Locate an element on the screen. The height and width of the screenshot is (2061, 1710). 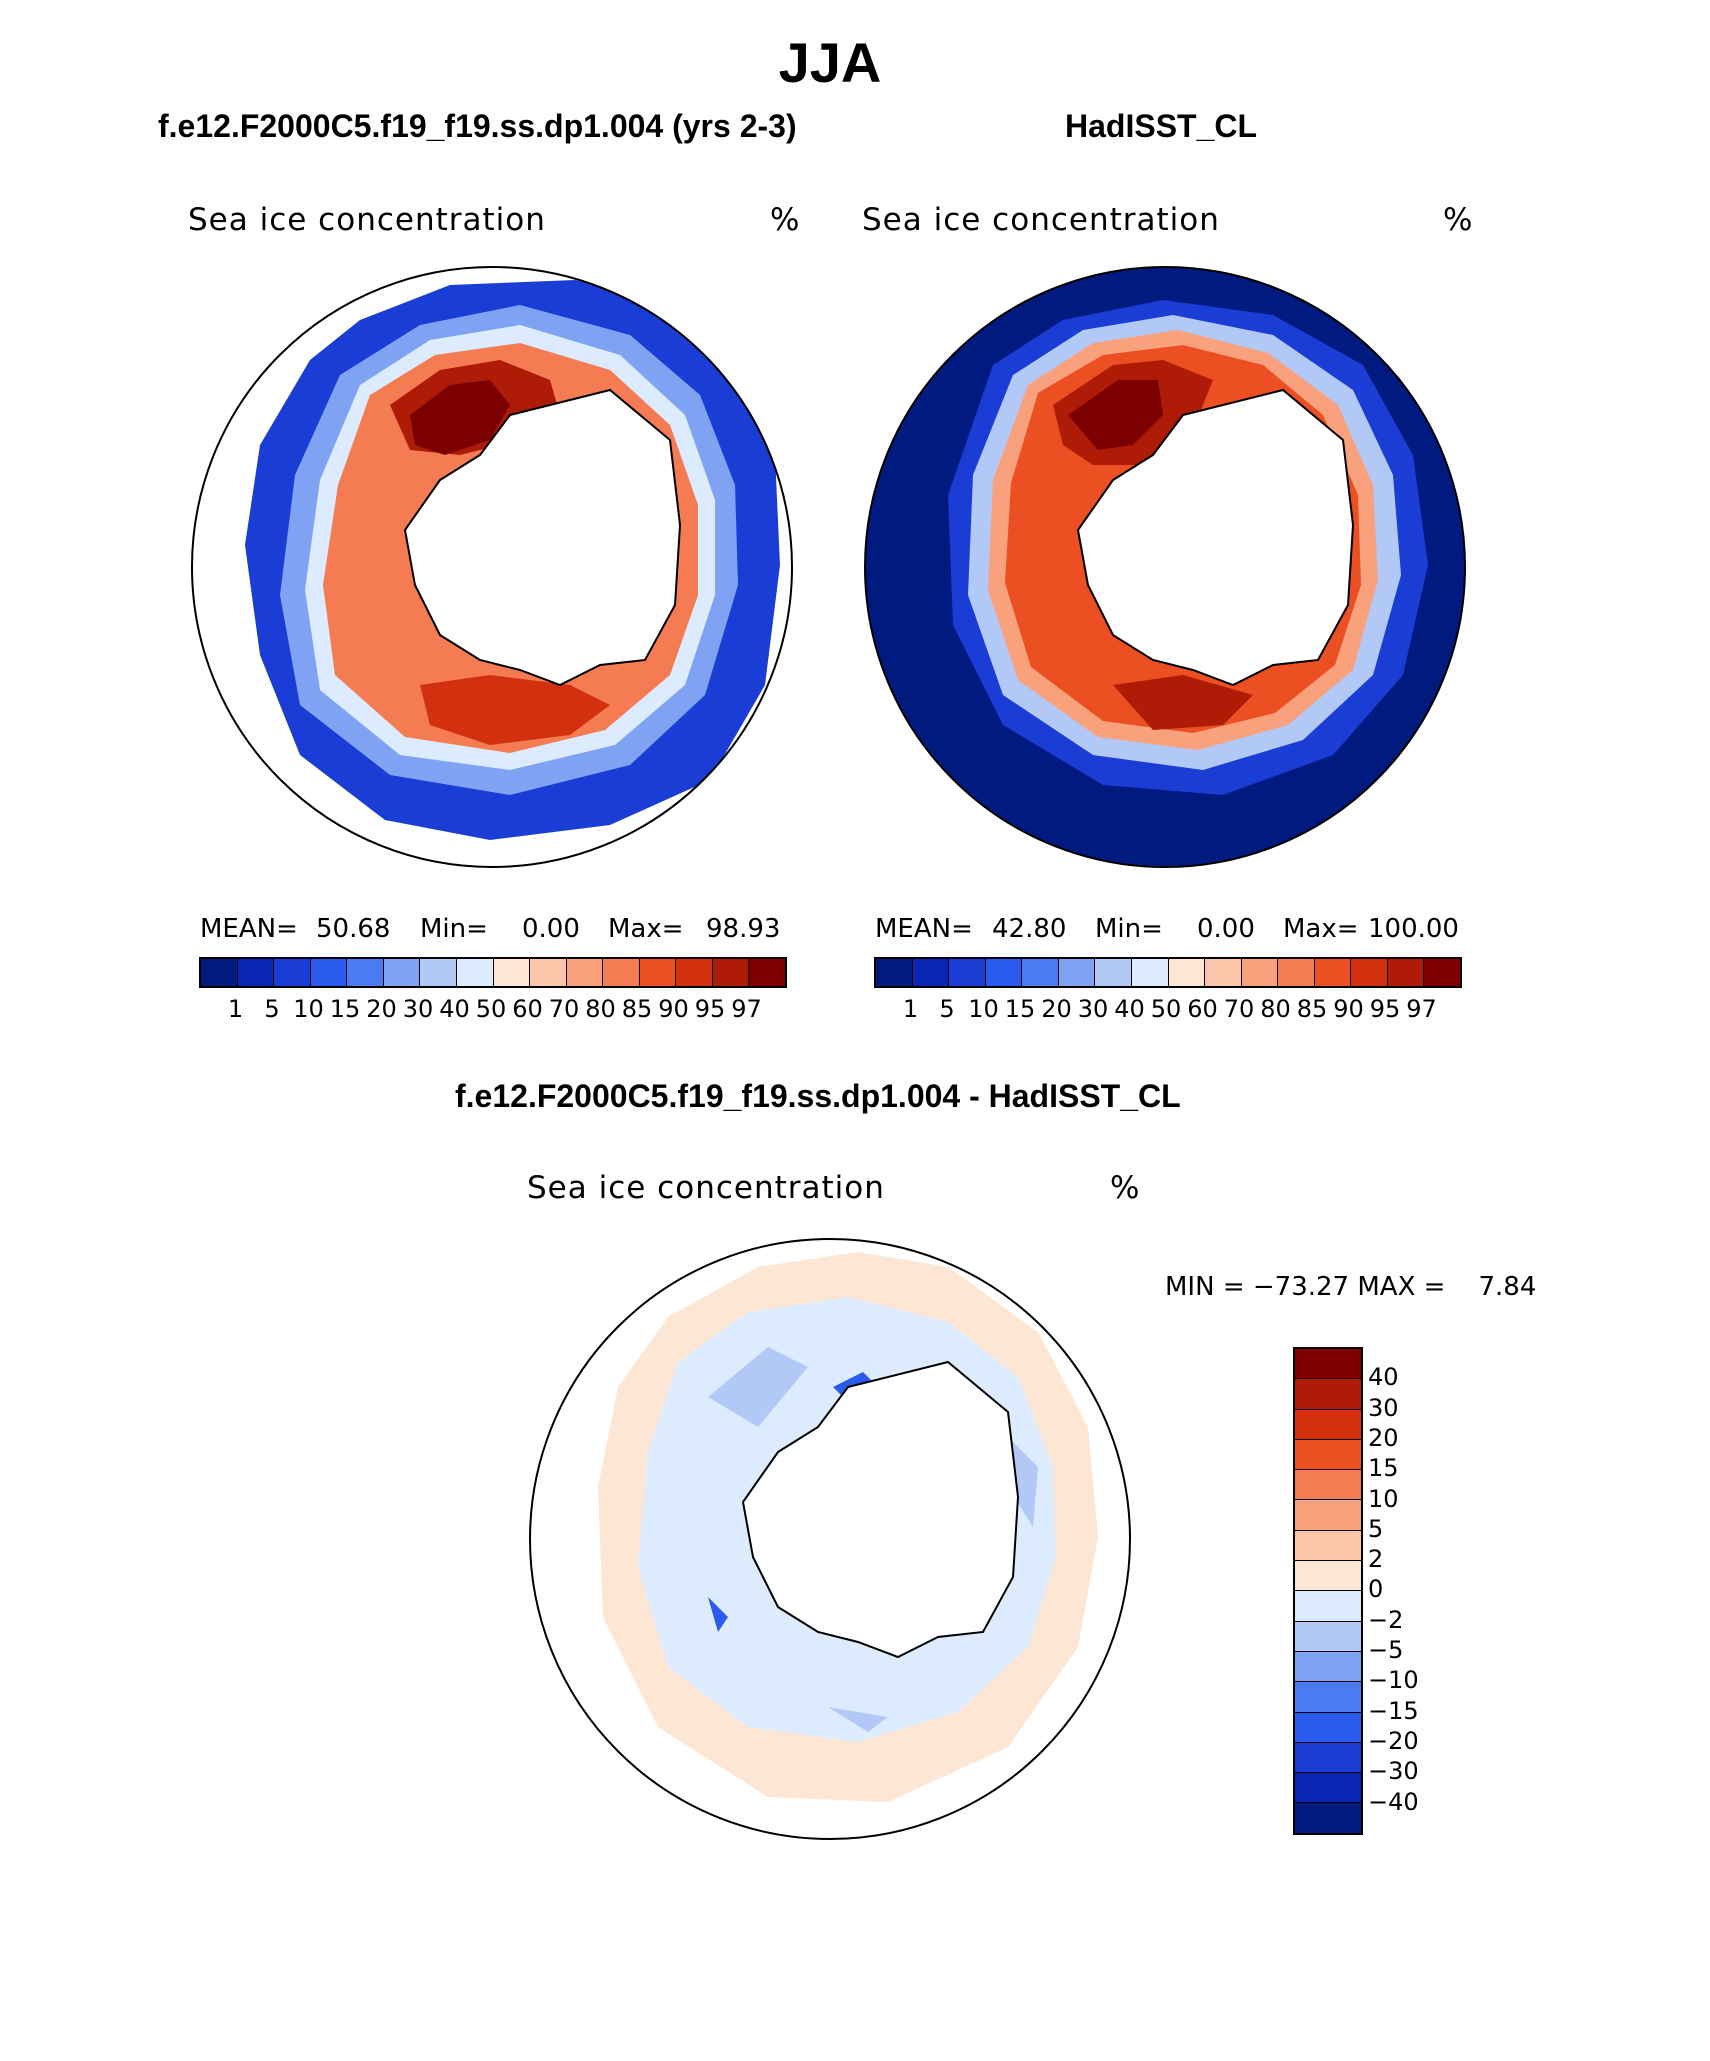
model-sea-ice-map is located at coordinates (492, 567).